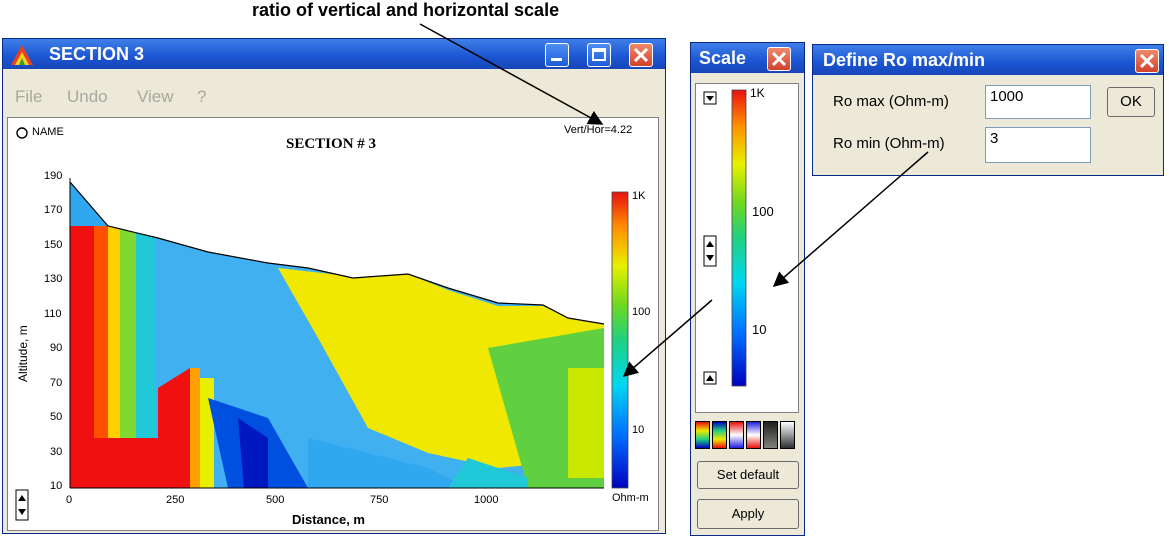  I want to click on maximize-icon, so click(599, 54).